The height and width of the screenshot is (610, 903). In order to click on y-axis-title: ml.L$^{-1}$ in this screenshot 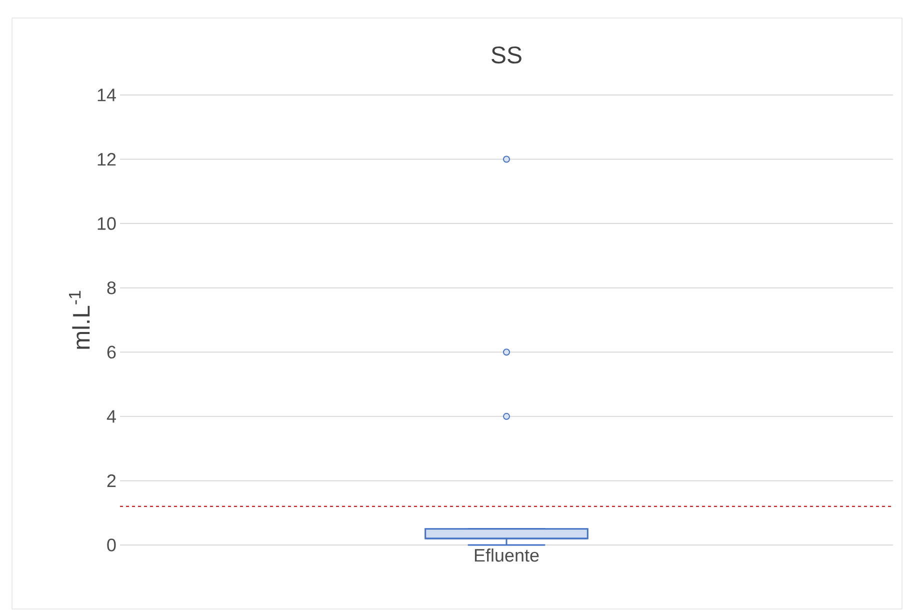, I will do `click(79, 319)`.